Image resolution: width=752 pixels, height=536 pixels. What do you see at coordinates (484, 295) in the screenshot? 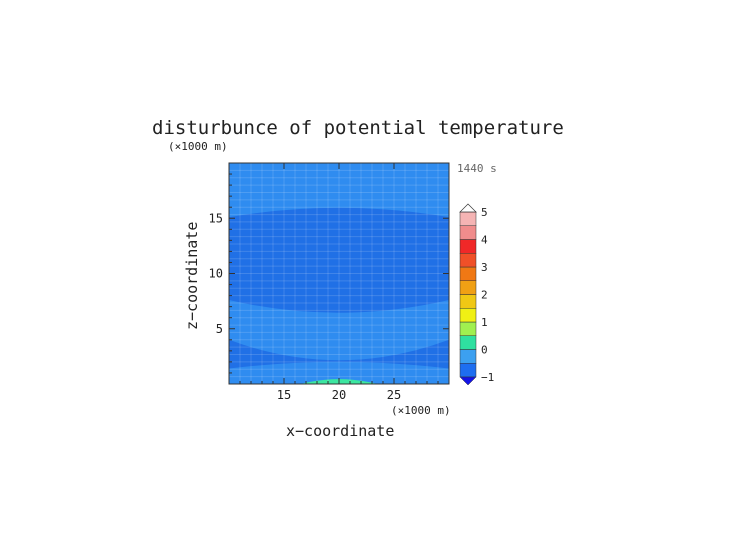
I see `colorbar-label: 2` at bounding box center [484, 295].